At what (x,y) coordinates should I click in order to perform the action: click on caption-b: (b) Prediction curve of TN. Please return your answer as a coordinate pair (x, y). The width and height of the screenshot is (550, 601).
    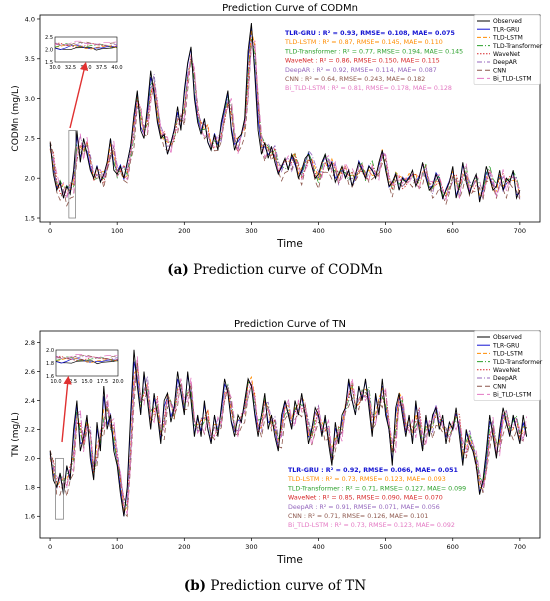
    Looking at the image, I should click on (275, 586).